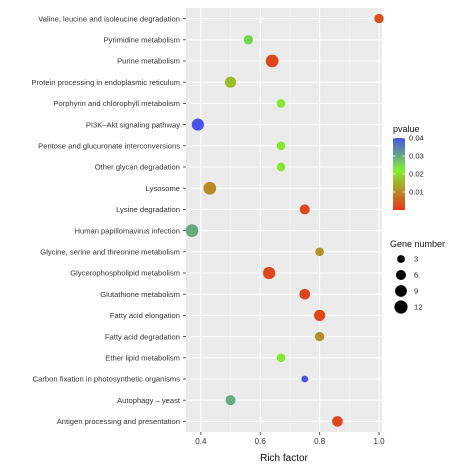  What do you see at coordinates (148, 209) in the screenshot?
I see `y-tick-label: Lysine degradation` at bounding box center [148, 209].